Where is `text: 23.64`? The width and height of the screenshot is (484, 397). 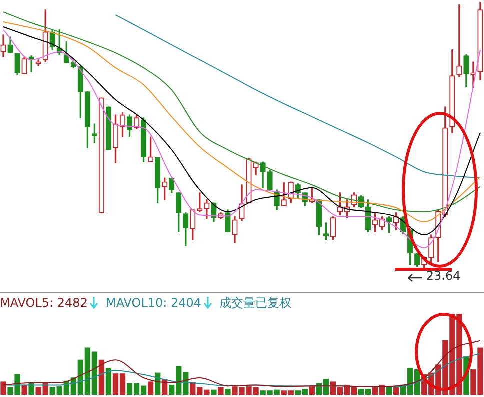
text: 23.64 is located at coordinates (443, 276).